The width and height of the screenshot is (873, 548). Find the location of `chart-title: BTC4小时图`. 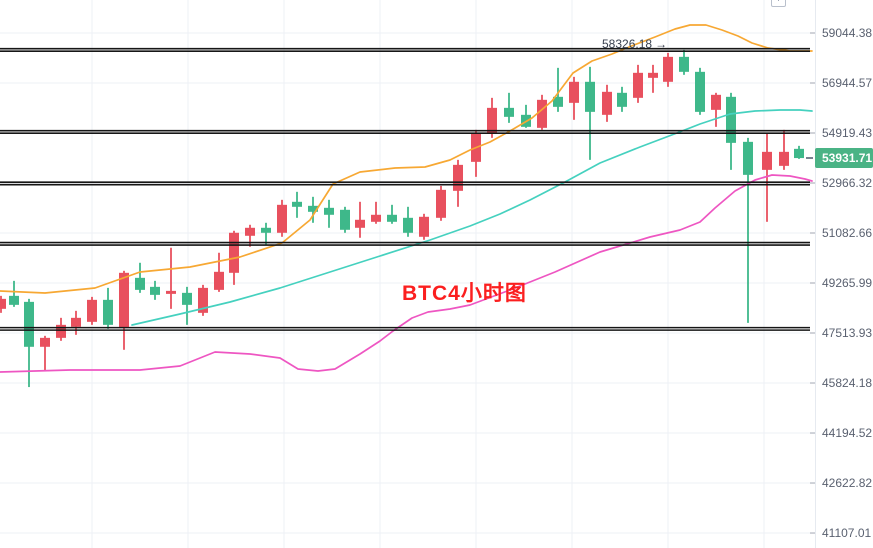

chart-title: BTC4小时图 is located at coordinates (464, 293).